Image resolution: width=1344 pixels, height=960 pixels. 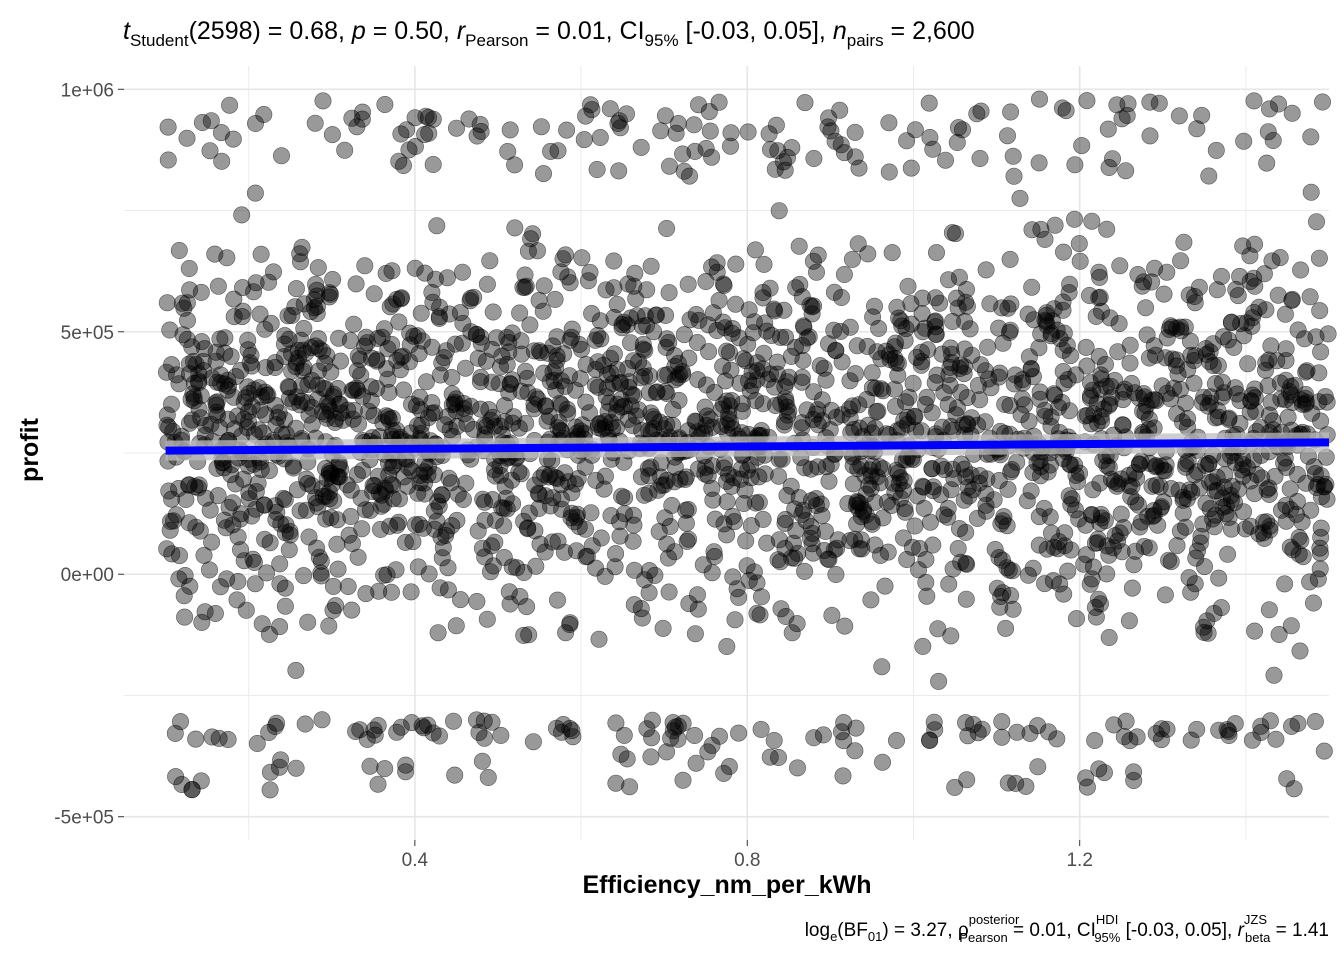 I want to click on r-sub-caption: beta, so click(x=1258, y=937).